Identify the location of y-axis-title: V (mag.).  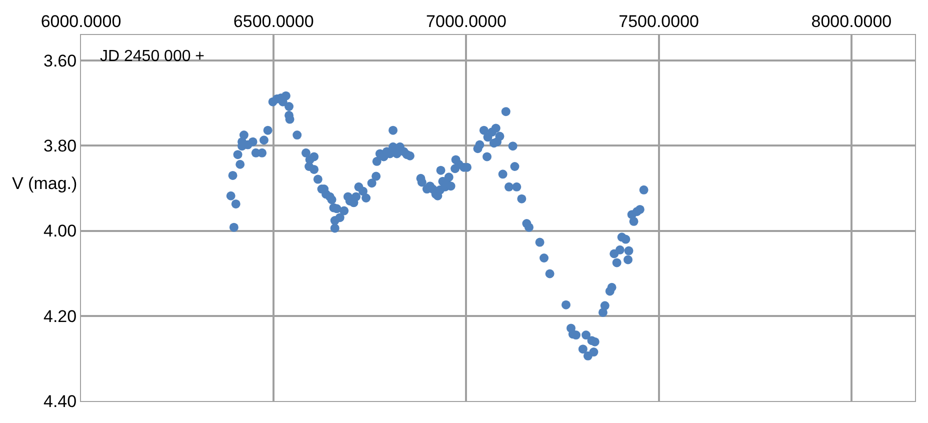
(45, 183).